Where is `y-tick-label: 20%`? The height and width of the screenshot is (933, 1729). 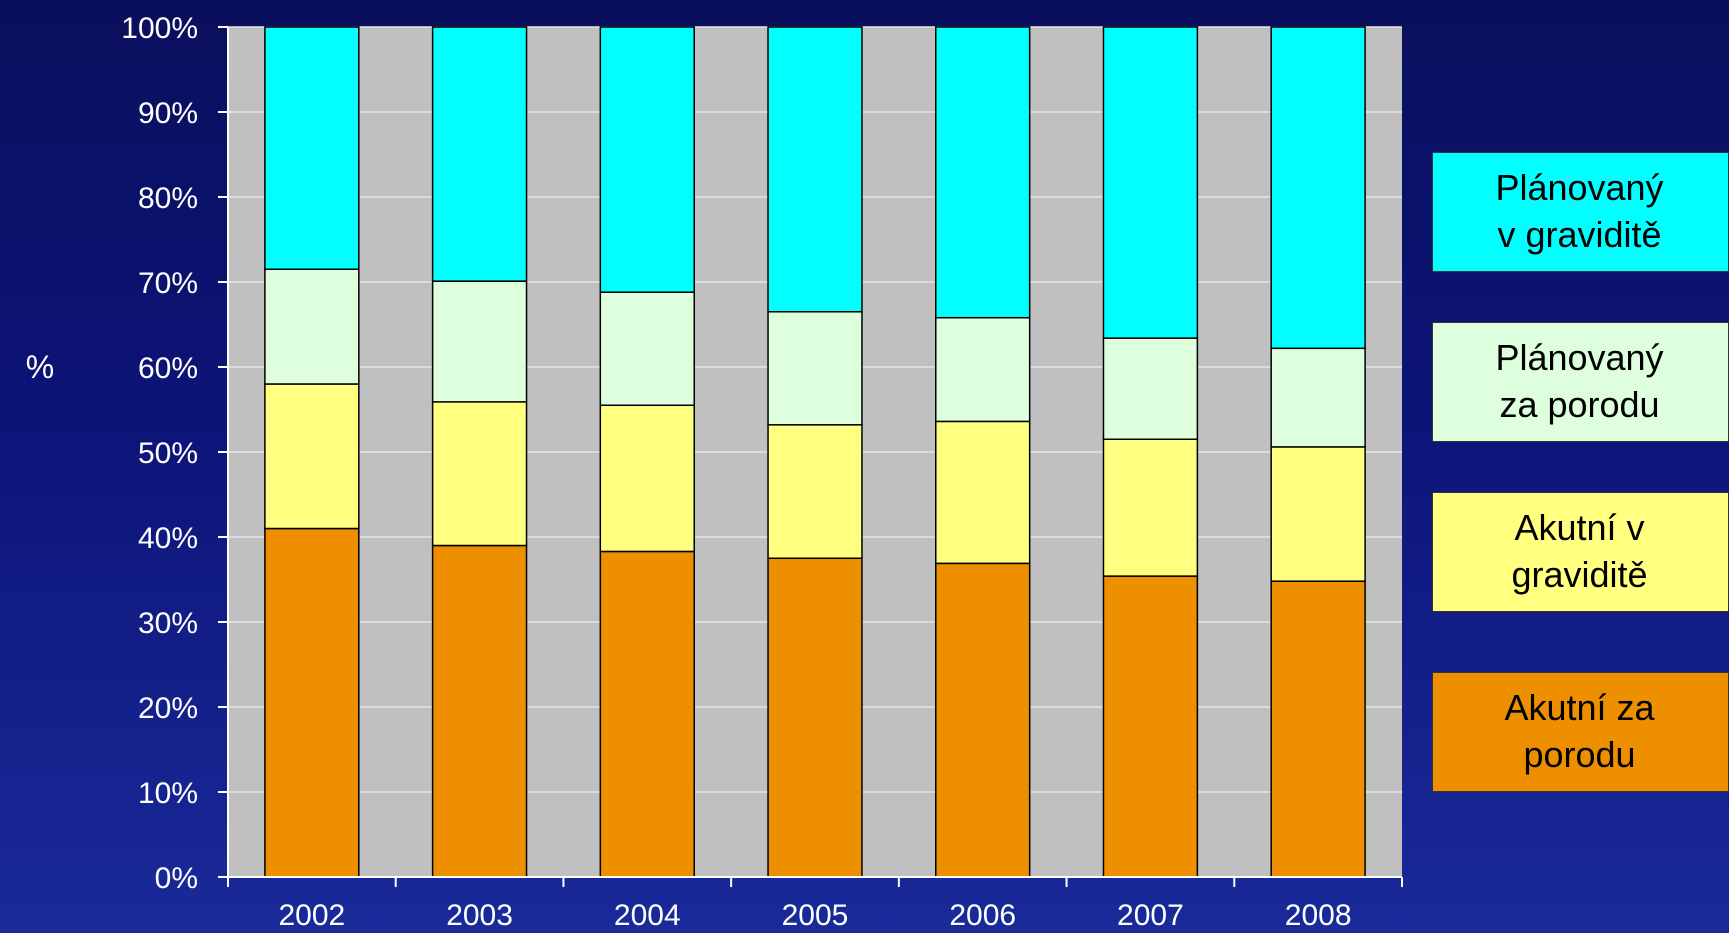
y-tick-label: 20% is located at coordinates (168, 708).